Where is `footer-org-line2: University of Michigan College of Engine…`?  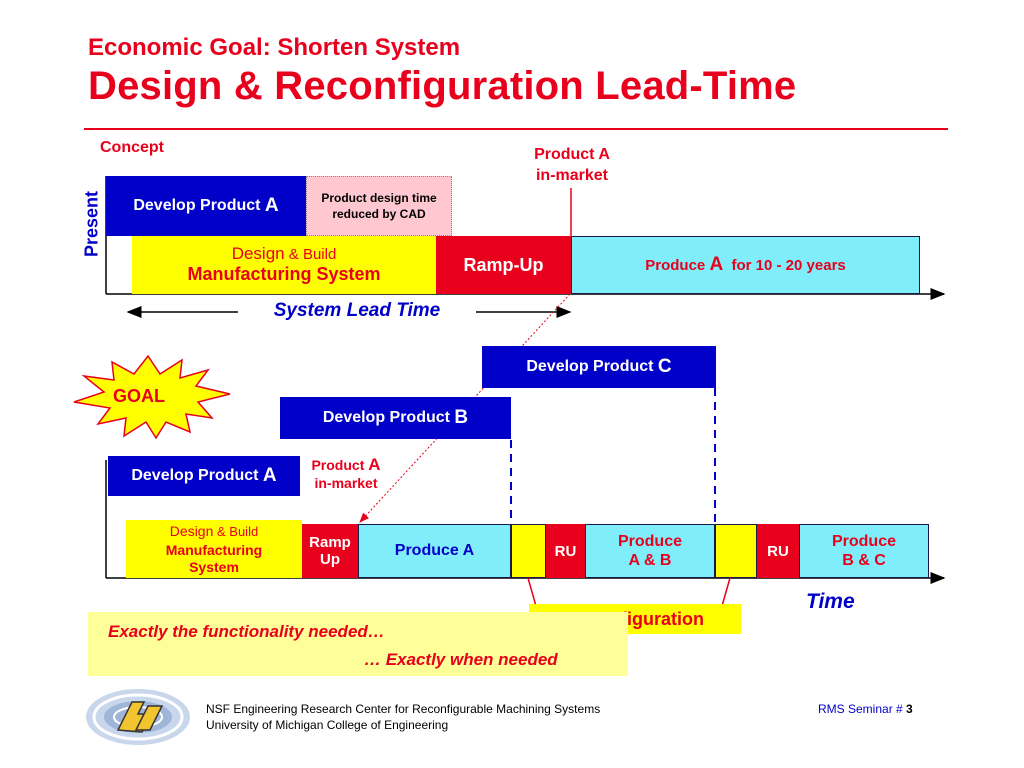
footer-org-line2: University of Michigan College of Engine… is located at coordinates (327, 724).